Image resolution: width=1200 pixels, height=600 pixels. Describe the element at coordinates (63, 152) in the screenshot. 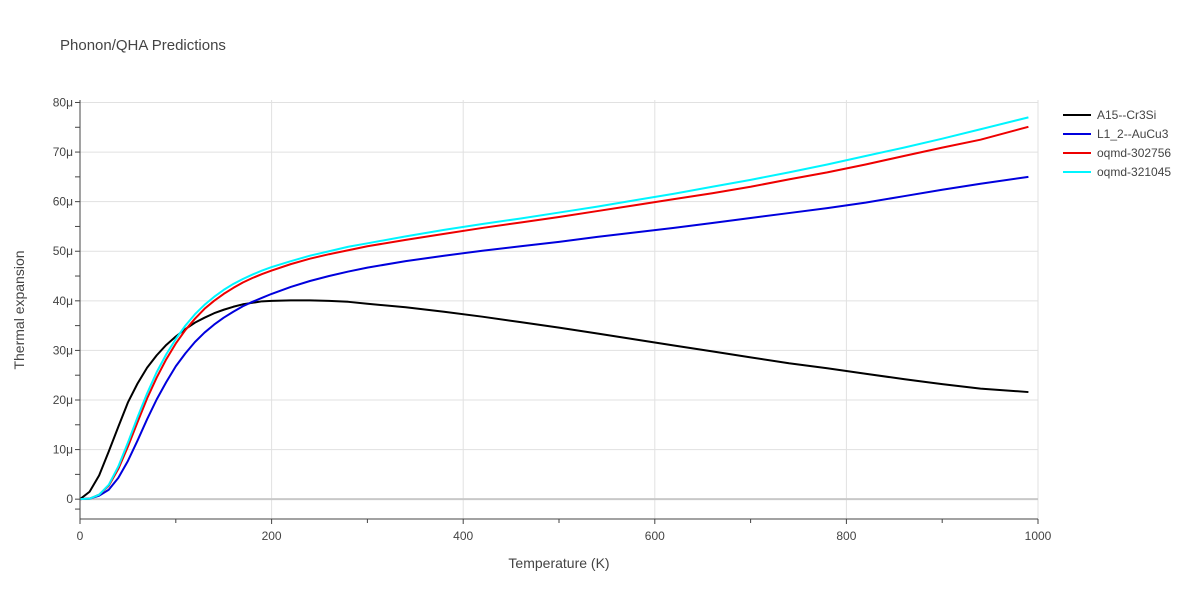

I see `y-tick-label: 70μ` at that location.